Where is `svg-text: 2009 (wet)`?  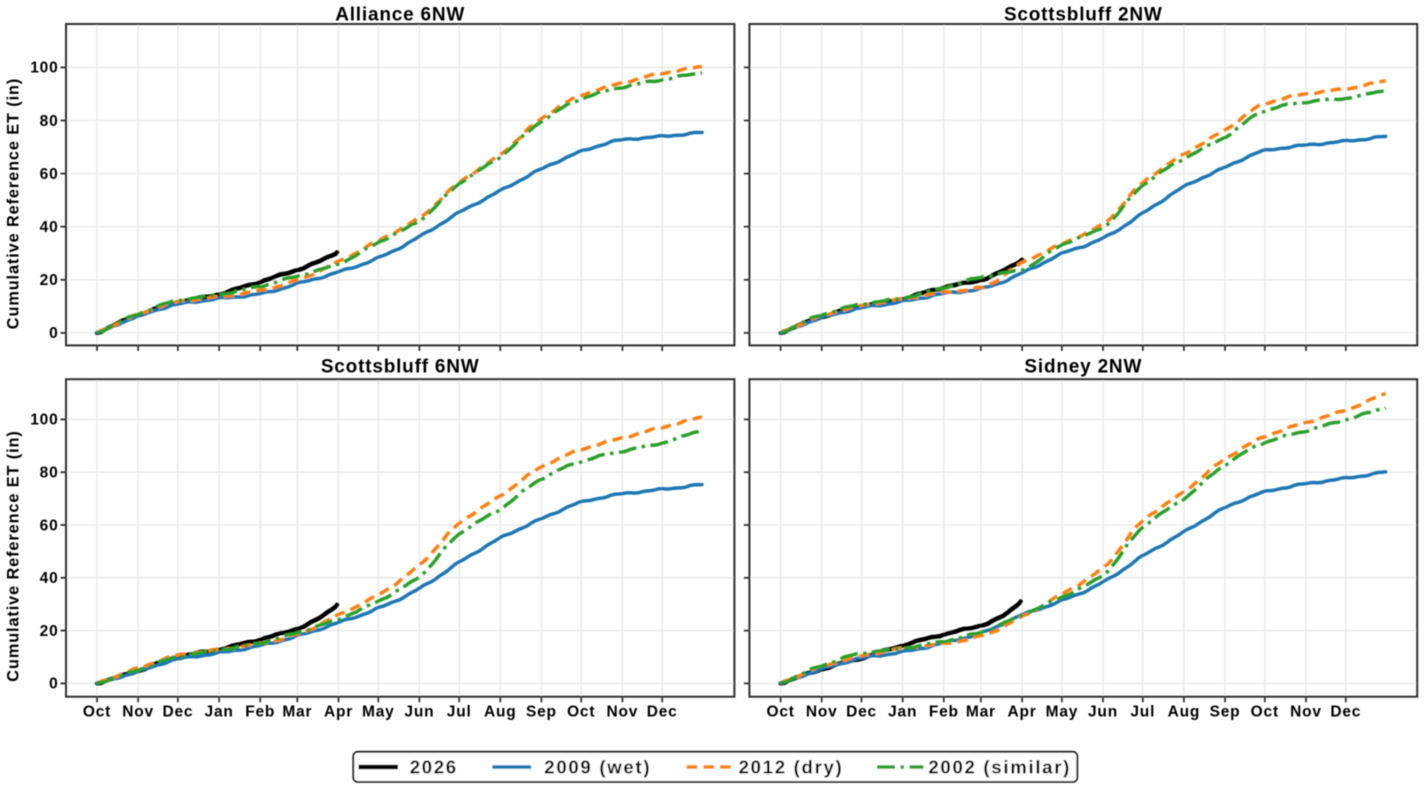 svg-text: 2009 (wet) is located at coordinates (597, 766).